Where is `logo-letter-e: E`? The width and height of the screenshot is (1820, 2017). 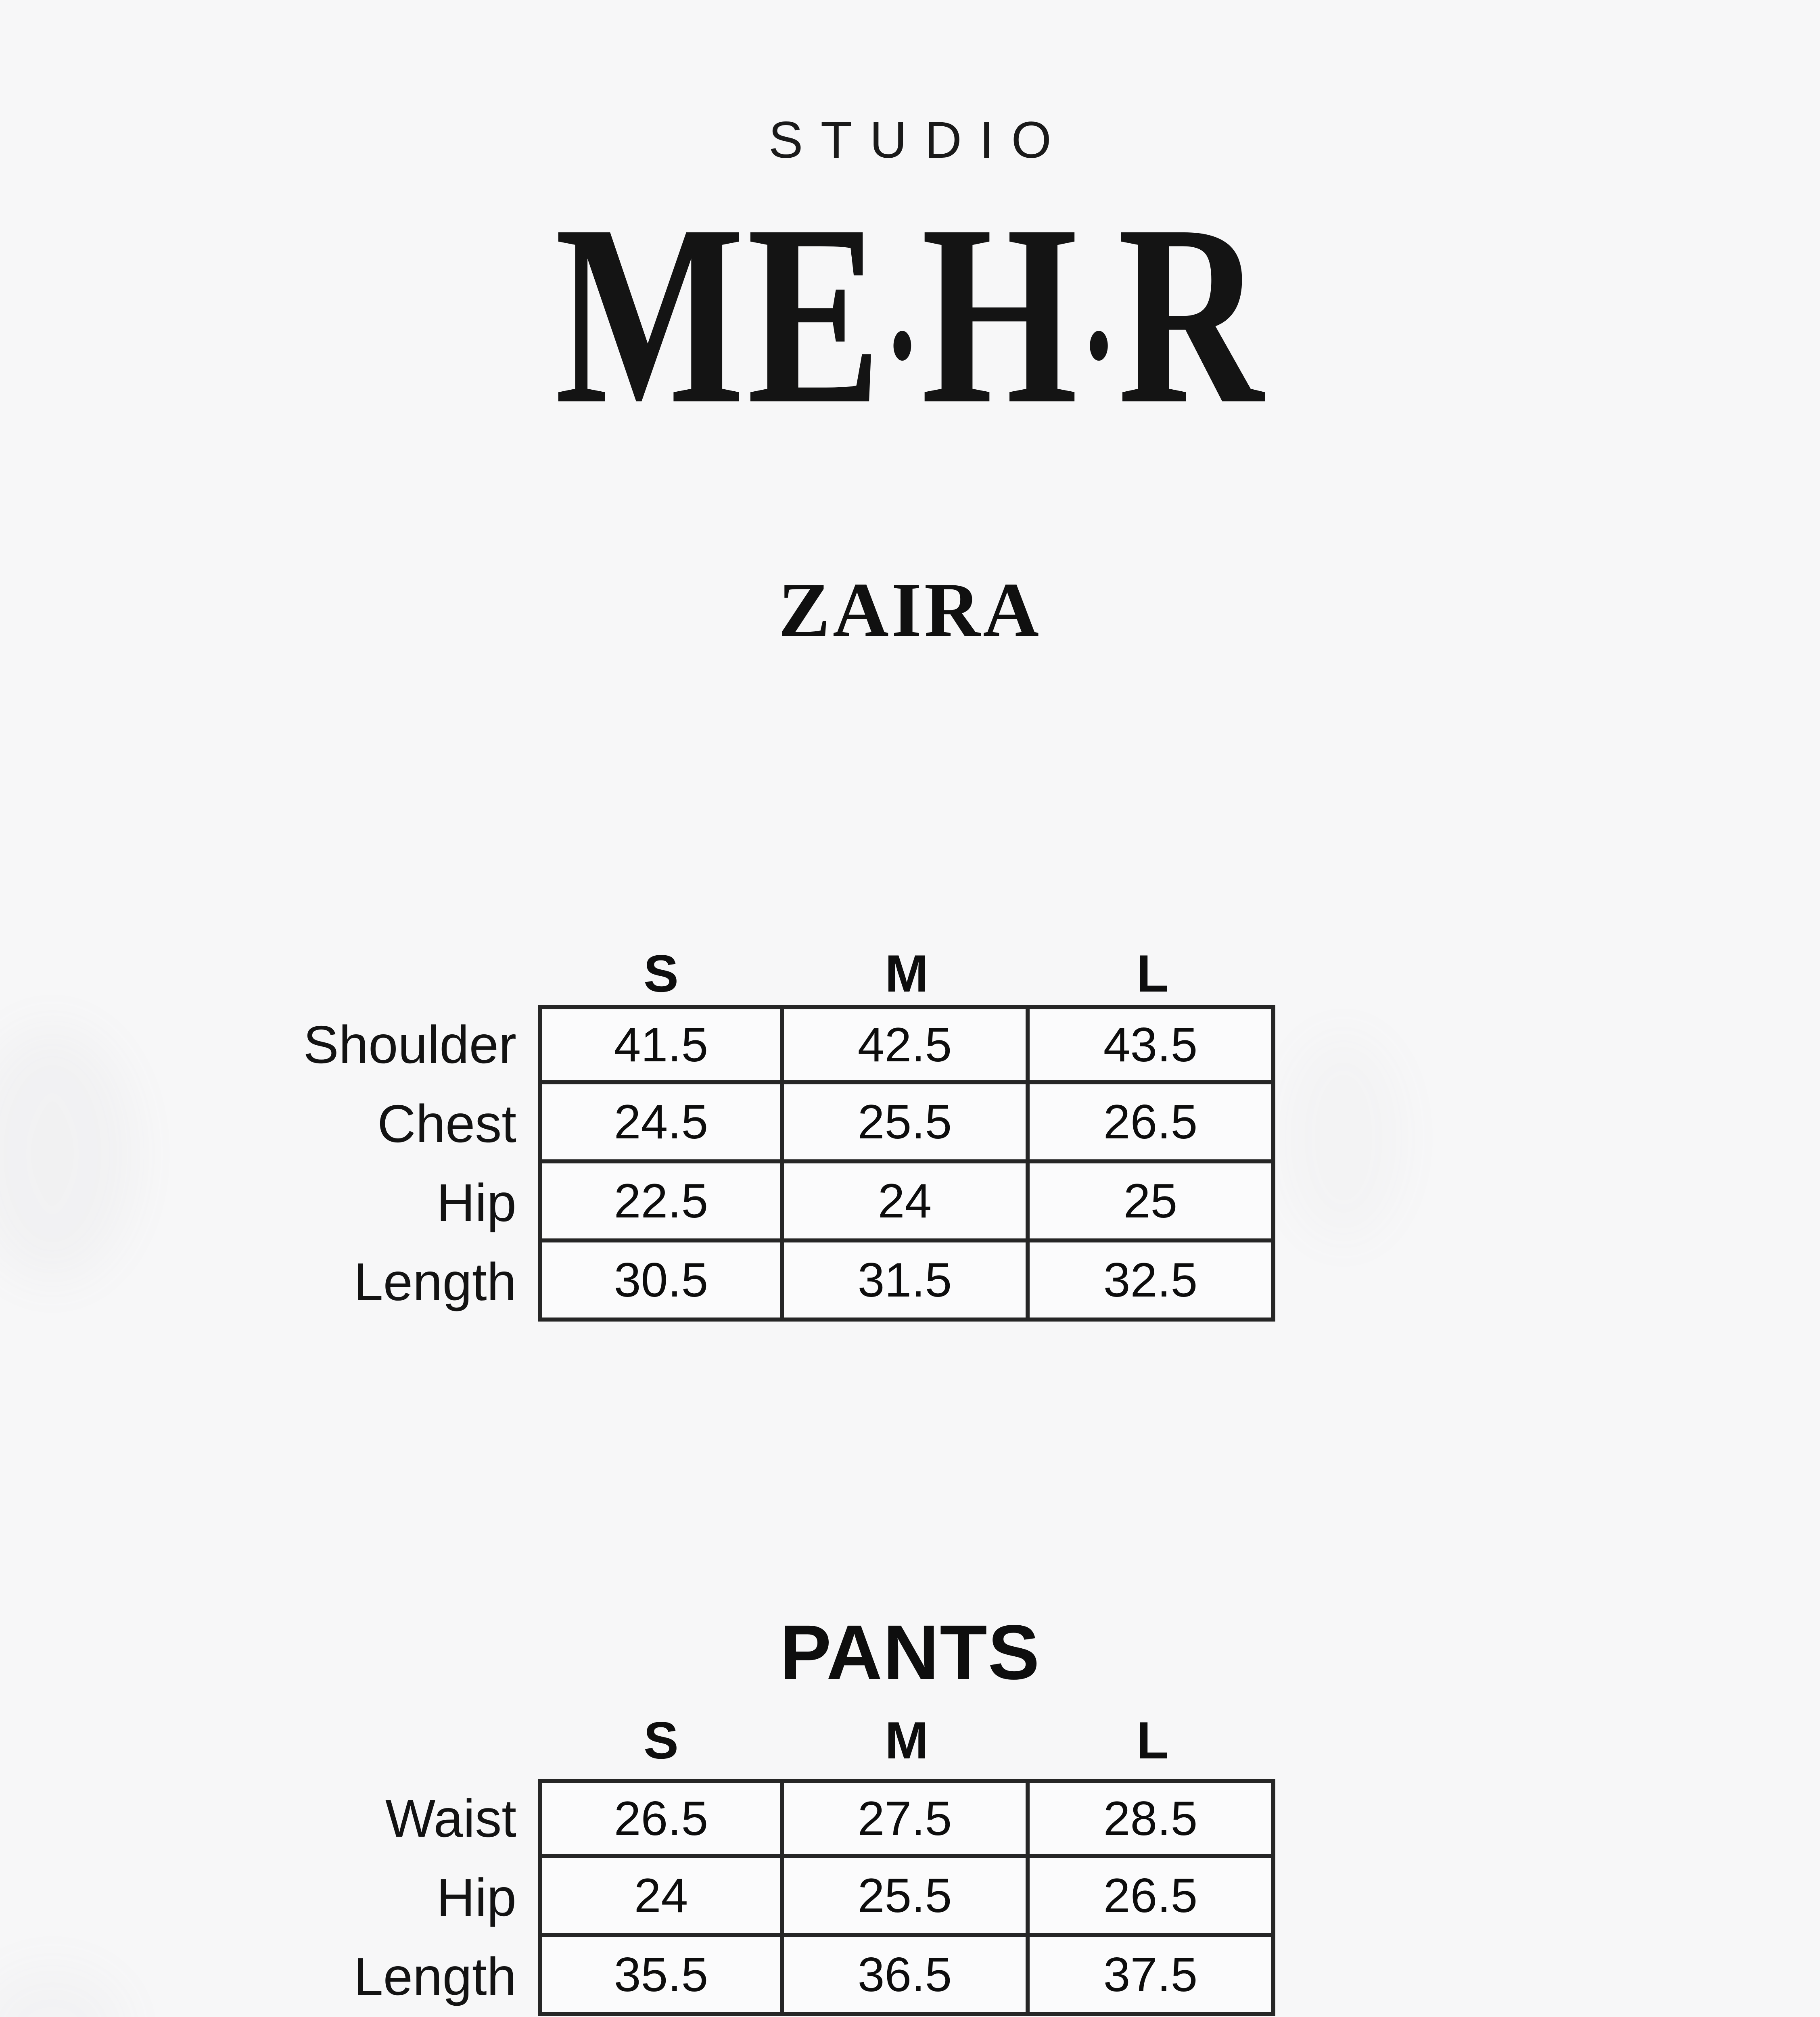 logo-letter-e: E is located at coordinates (816, 314).